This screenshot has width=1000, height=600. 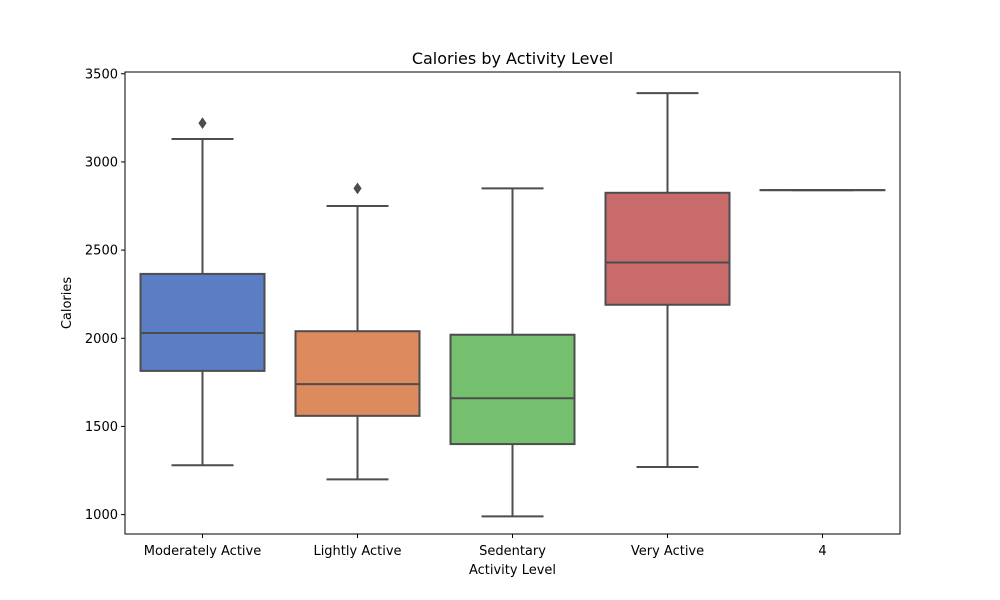 What do you see at coordinates (101, 427) in the screenshot?
I see `y-tick-label: 1500` at bounding box center [101, 427].